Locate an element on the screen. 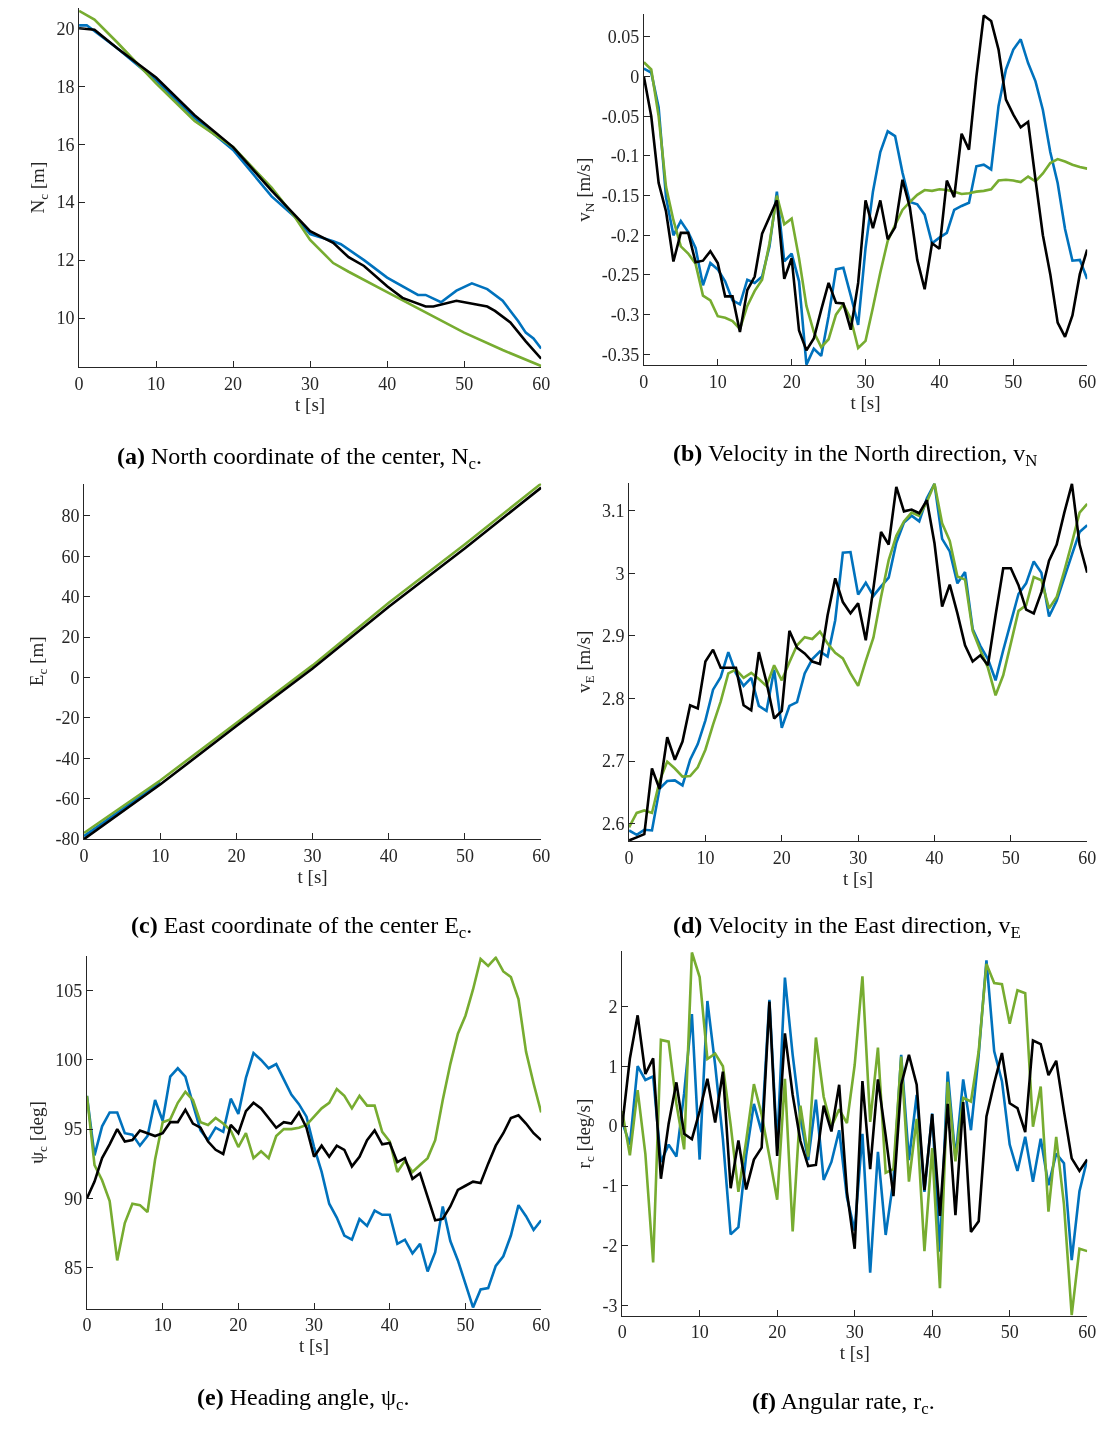 The width and height of the screenshot is (1113, 1432). y-tick-label: 12 is located at coordinates (65, 260).